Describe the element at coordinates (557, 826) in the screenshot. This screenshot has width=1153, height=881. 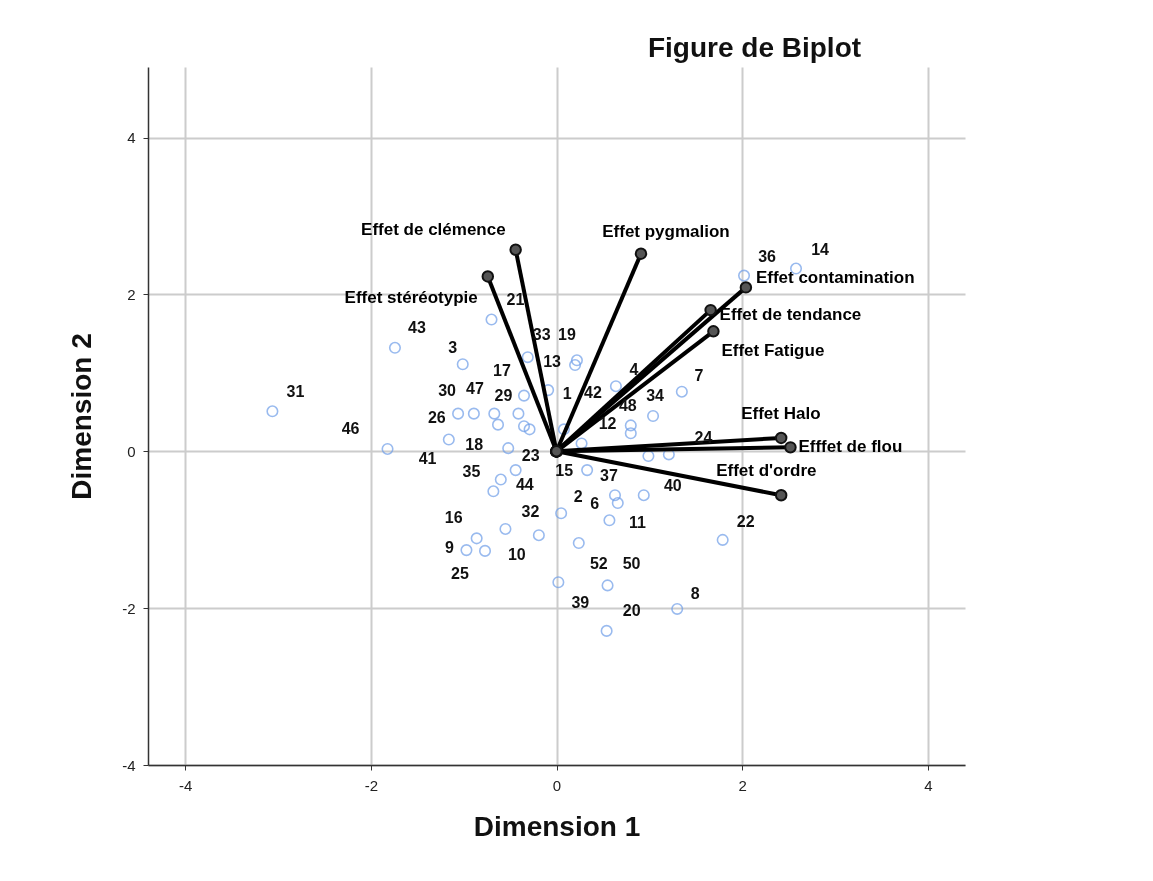
I see `x-axis-title: Dimension 1` at that location.